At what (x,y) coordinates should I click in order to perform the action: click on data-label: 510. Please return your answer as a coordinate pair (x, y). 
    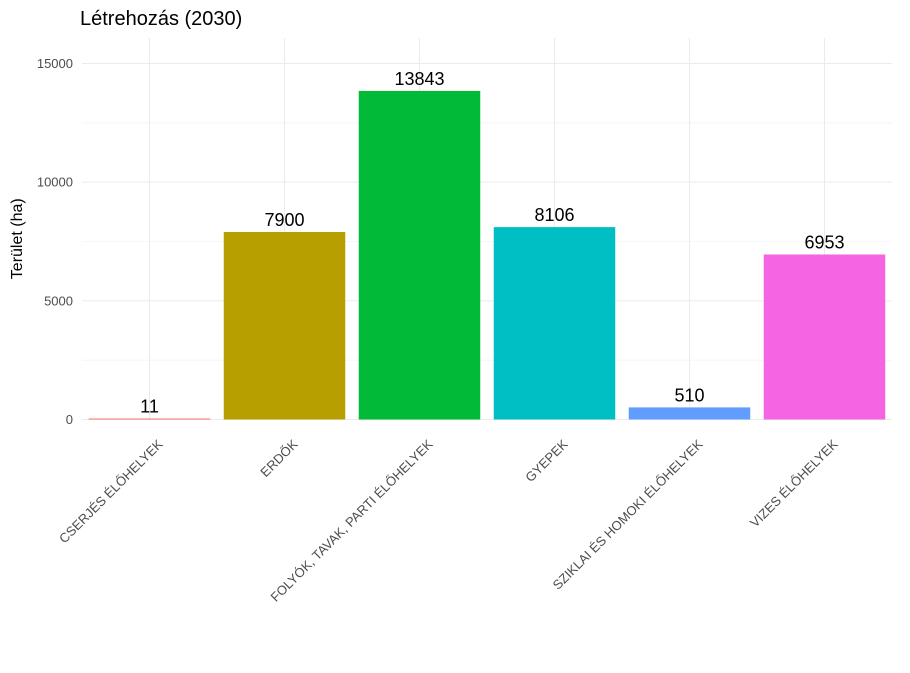
    Looking at the image, I should click on (689, 395).